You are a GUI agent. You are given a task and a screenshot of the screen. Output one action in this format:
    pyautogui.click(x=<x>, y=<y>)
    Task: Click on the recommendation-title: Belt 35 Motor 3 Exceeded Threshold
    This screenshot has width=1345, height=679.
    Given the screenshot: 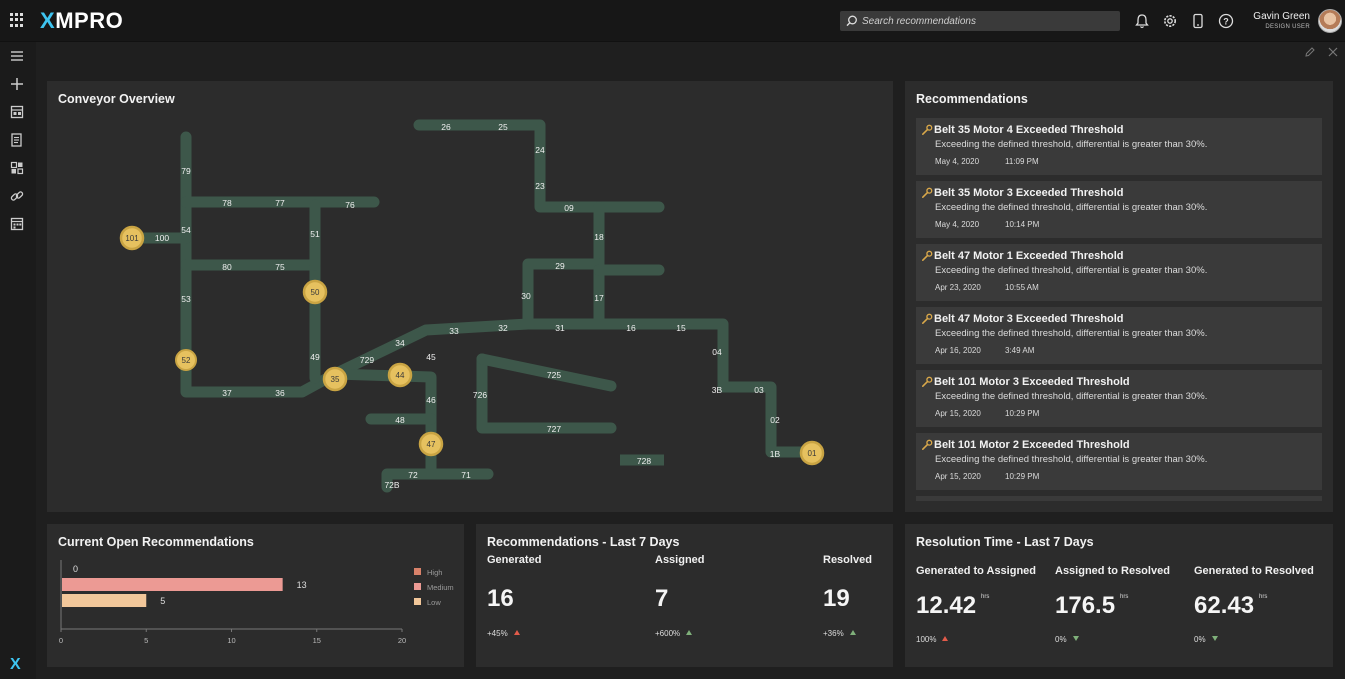 What is the action you would take?
    pyautogui.click(x=1029, y=193)
    